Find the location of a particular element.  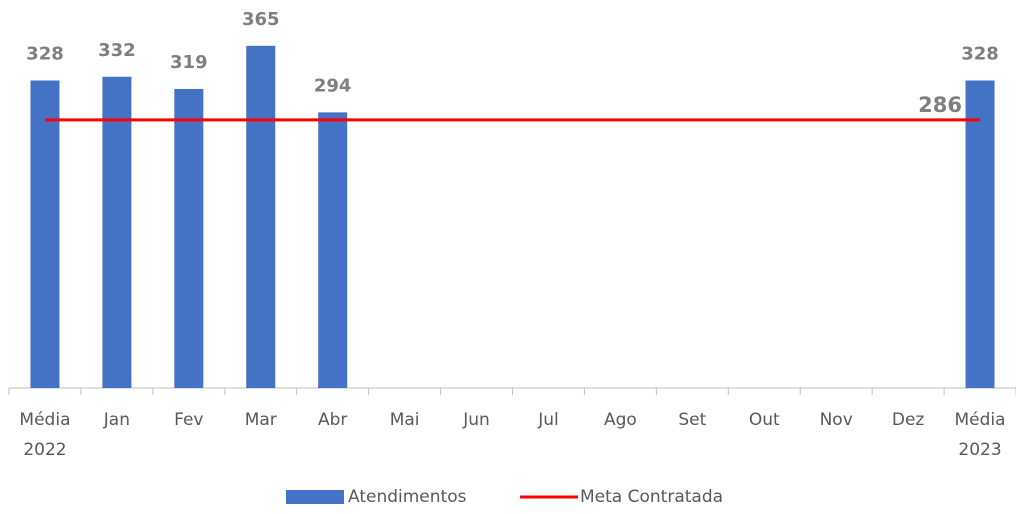

x-tick-label: Jul is located at coordinates (548, 420).